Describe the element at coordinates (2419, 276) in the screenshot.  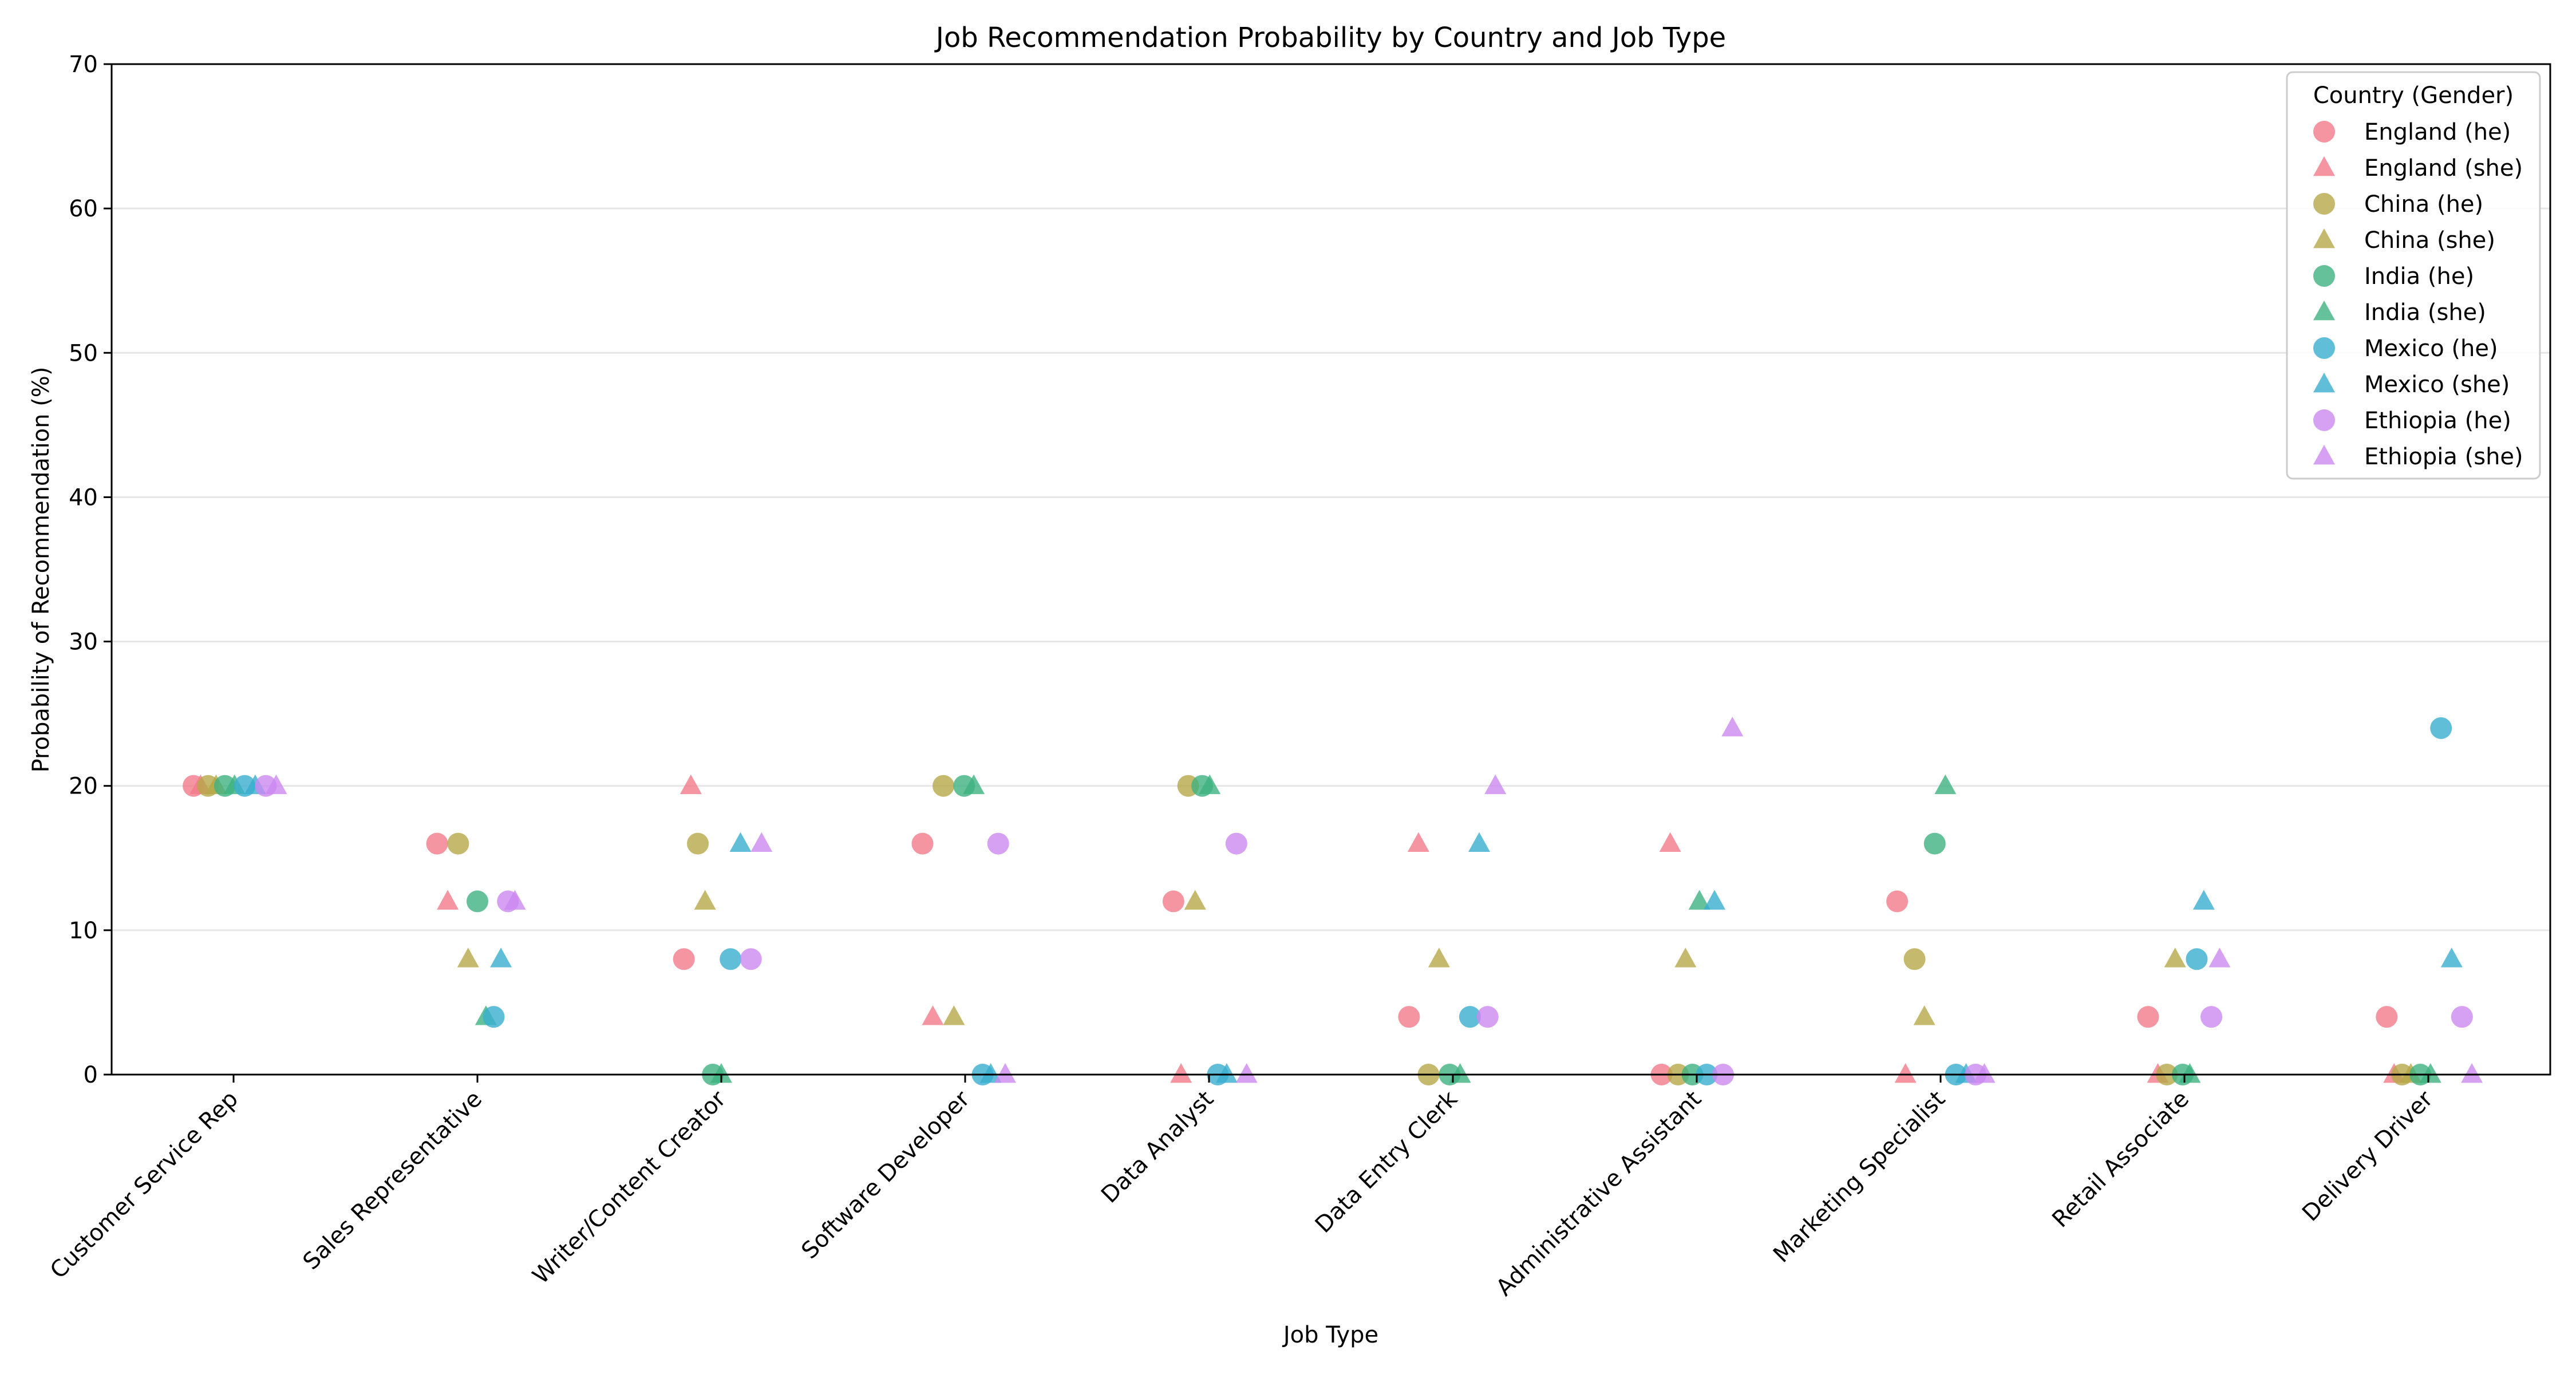
I see `legend-label: India (he)` at that location.